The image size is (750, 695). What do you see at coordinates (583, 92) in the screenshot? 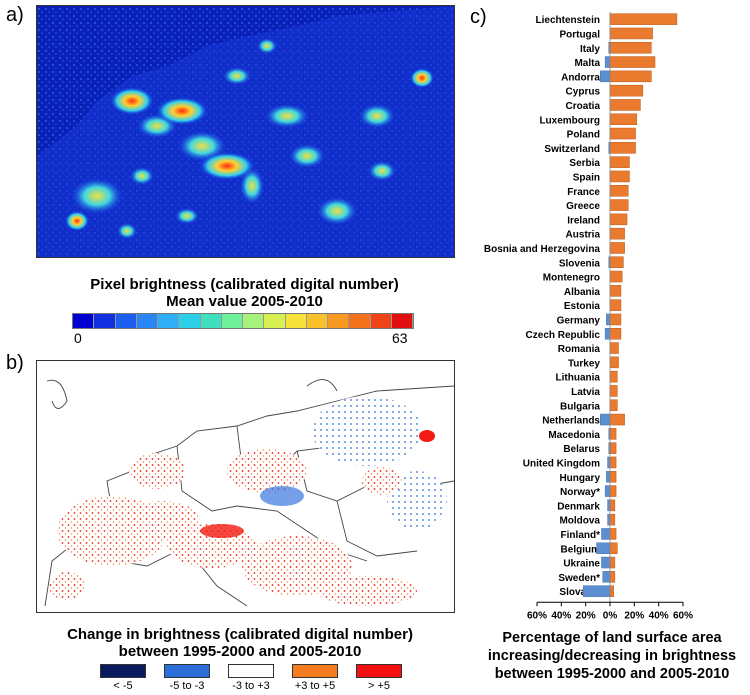
I see `category-label: Cyprus` at bounding box center [583, 92].